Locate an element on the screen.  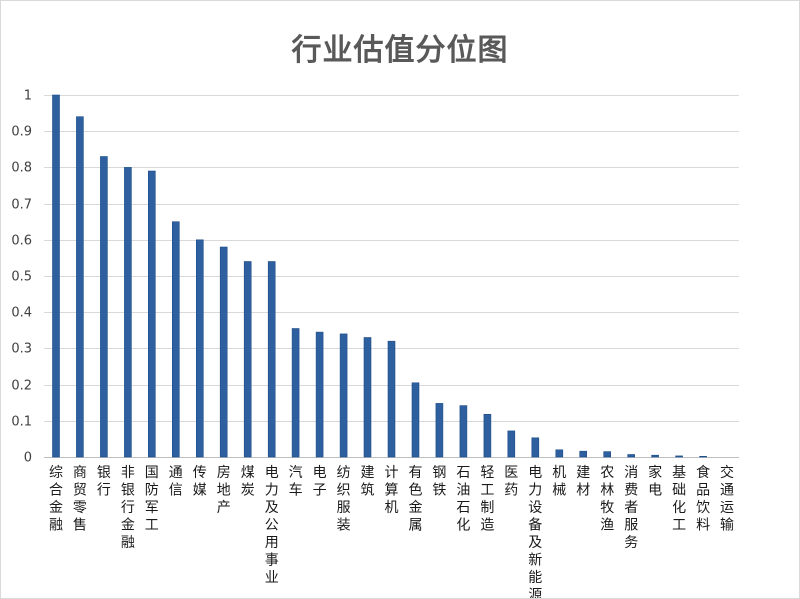
x-tick-label: 综合金融 is located at coordinates (56, 499).